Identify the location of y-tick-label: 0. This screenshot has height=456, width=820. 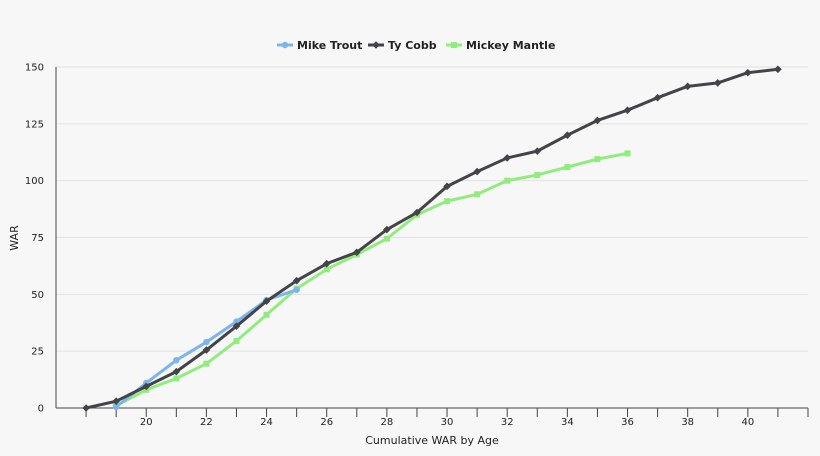
(41, 409).